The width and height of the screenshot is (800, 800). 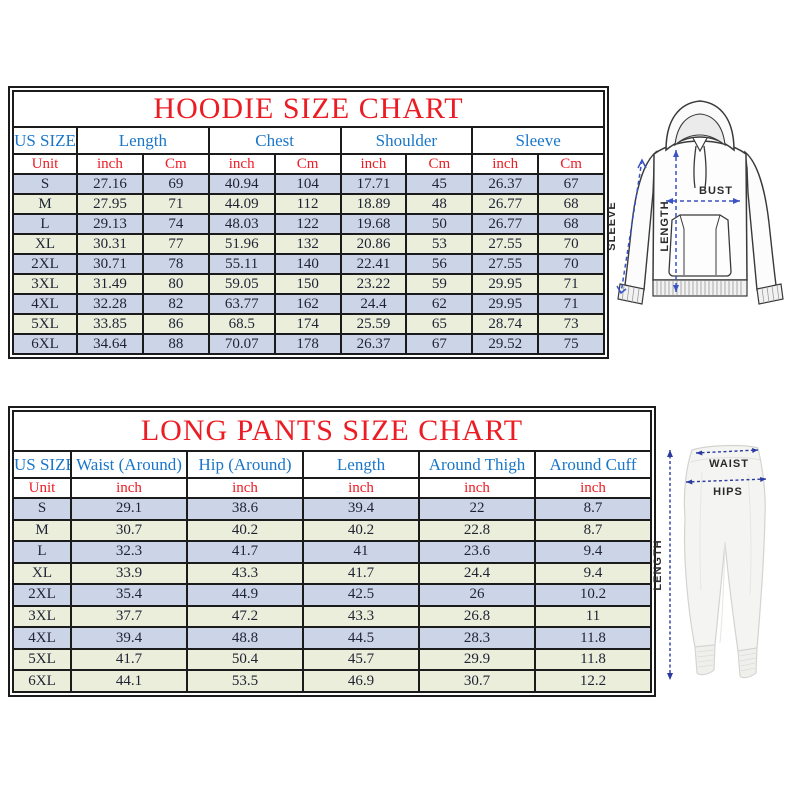 I want to click on table-row: M 27.95 71 44.09 112 18.89 48 26.77 68, so click(x=308, y=204).